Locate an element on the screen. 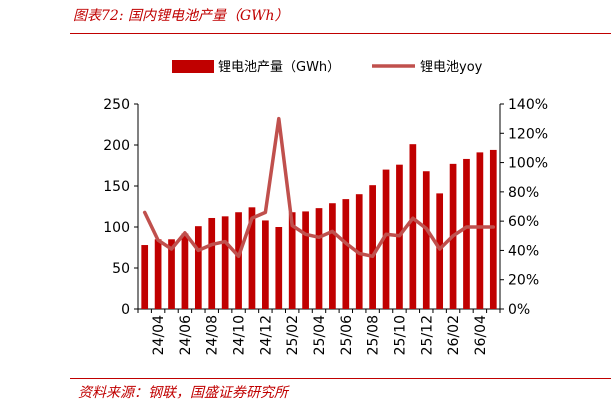 This screenshot has width=611, height=410. bar-26/04 is located at coordinates (480, 230).